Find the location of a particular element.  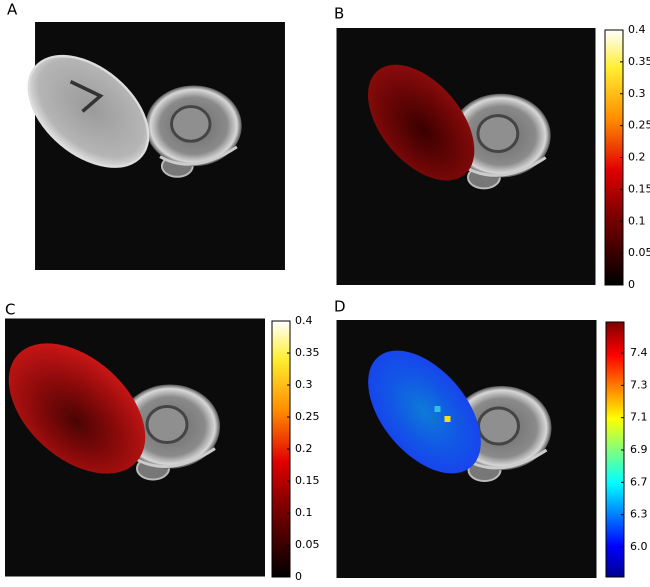

tick-label: 6.7 is located at coordinates (639, 481).